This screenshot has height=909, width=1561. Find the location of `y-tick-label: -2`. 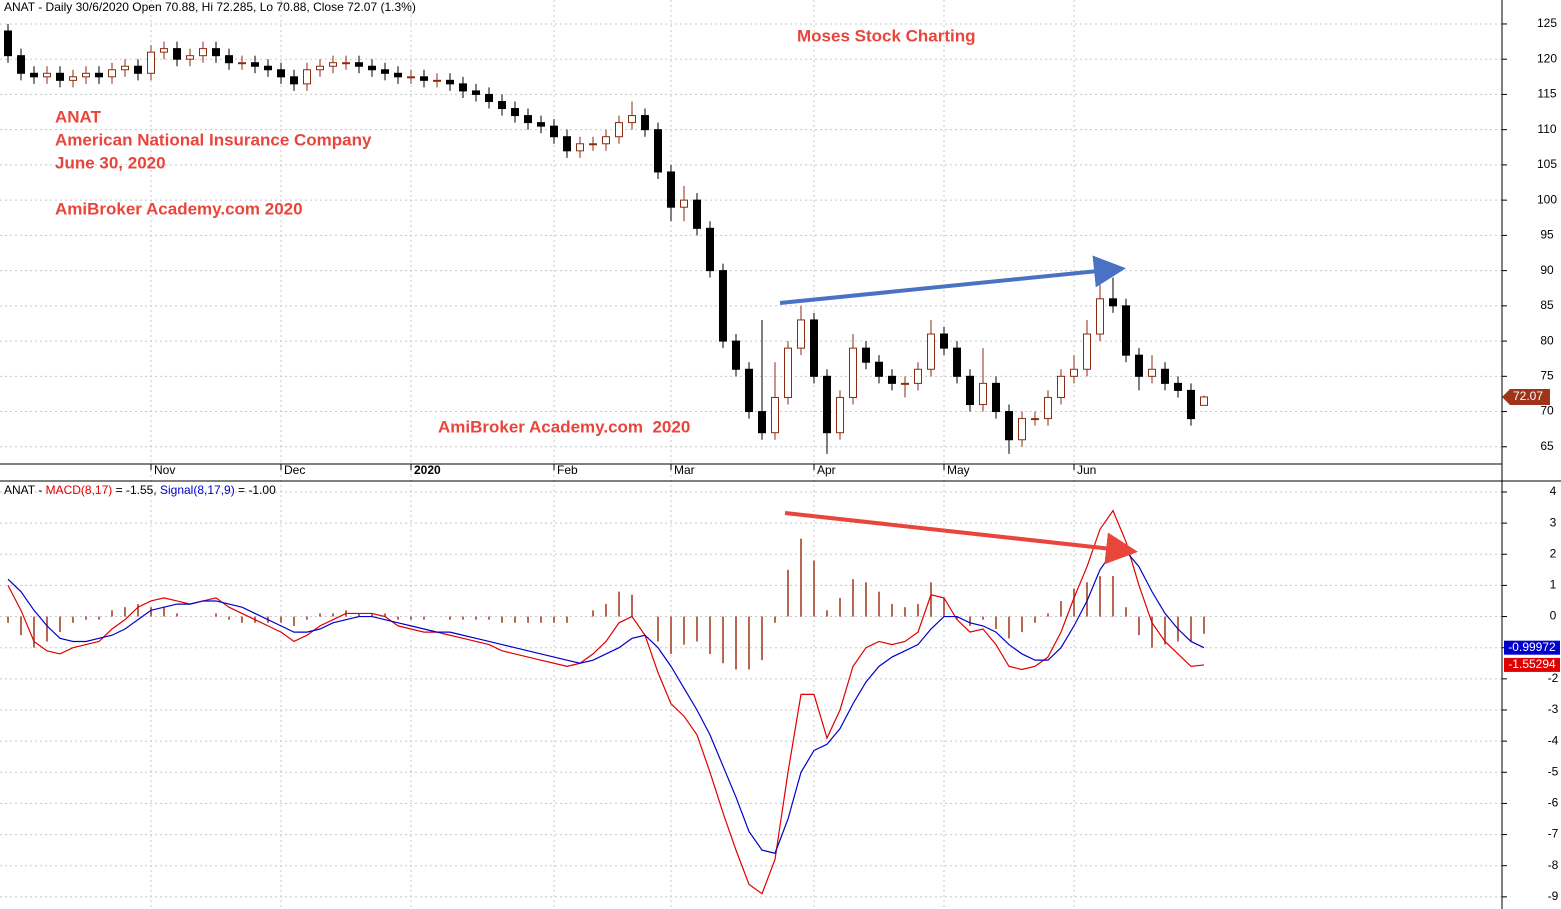

y-tick-label: -2 is located at coordinates (1553, 678).